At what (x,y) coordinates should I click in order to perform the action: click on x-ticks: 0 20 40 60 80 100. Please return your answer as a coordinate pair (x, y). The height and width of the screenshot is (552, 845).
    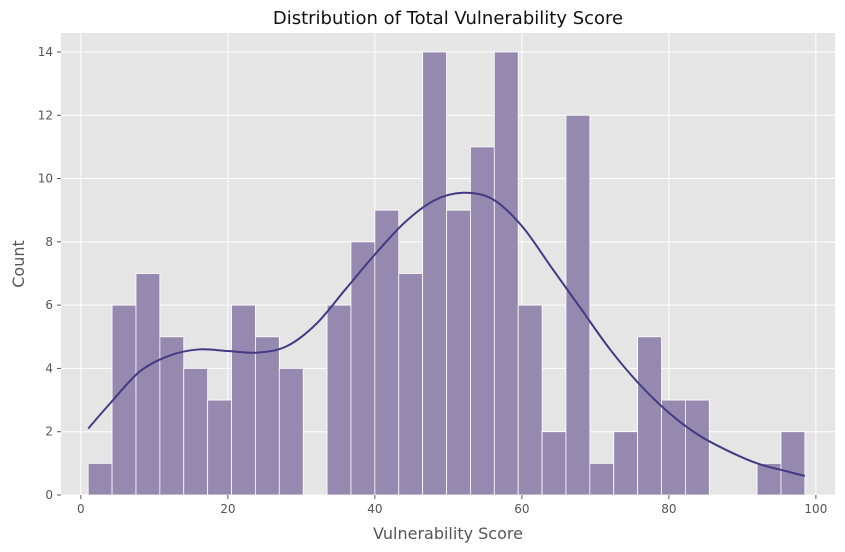
    Looking at the image, I should click on (452, 505).